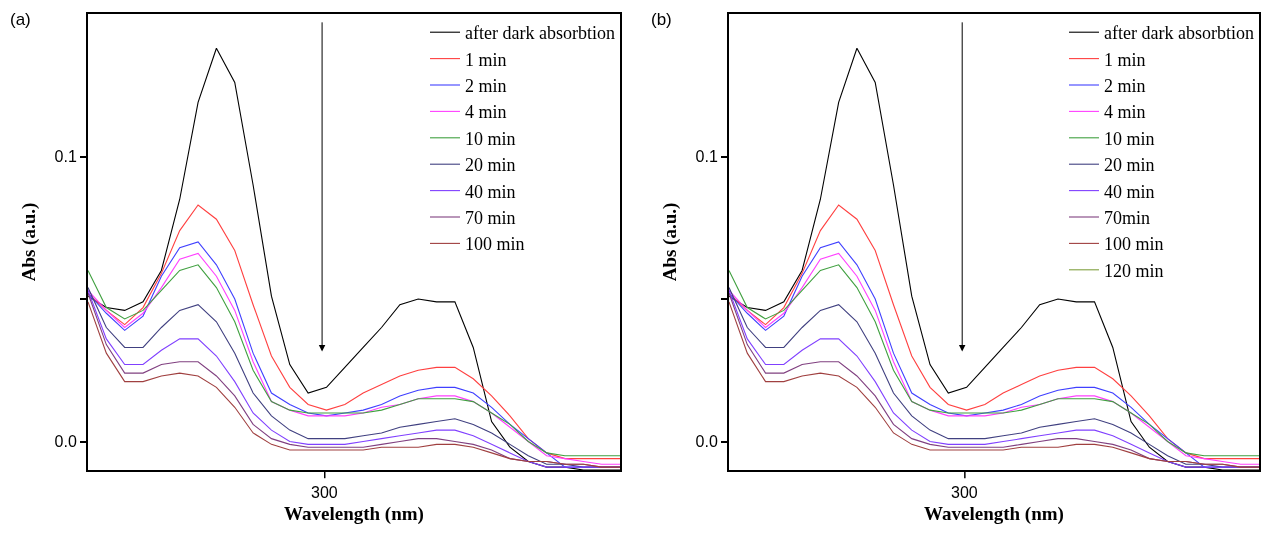 Image resolution: width=1261 pixels, height=542 pixels. I want to click on legend-label: 70min, so click(1127, 218).